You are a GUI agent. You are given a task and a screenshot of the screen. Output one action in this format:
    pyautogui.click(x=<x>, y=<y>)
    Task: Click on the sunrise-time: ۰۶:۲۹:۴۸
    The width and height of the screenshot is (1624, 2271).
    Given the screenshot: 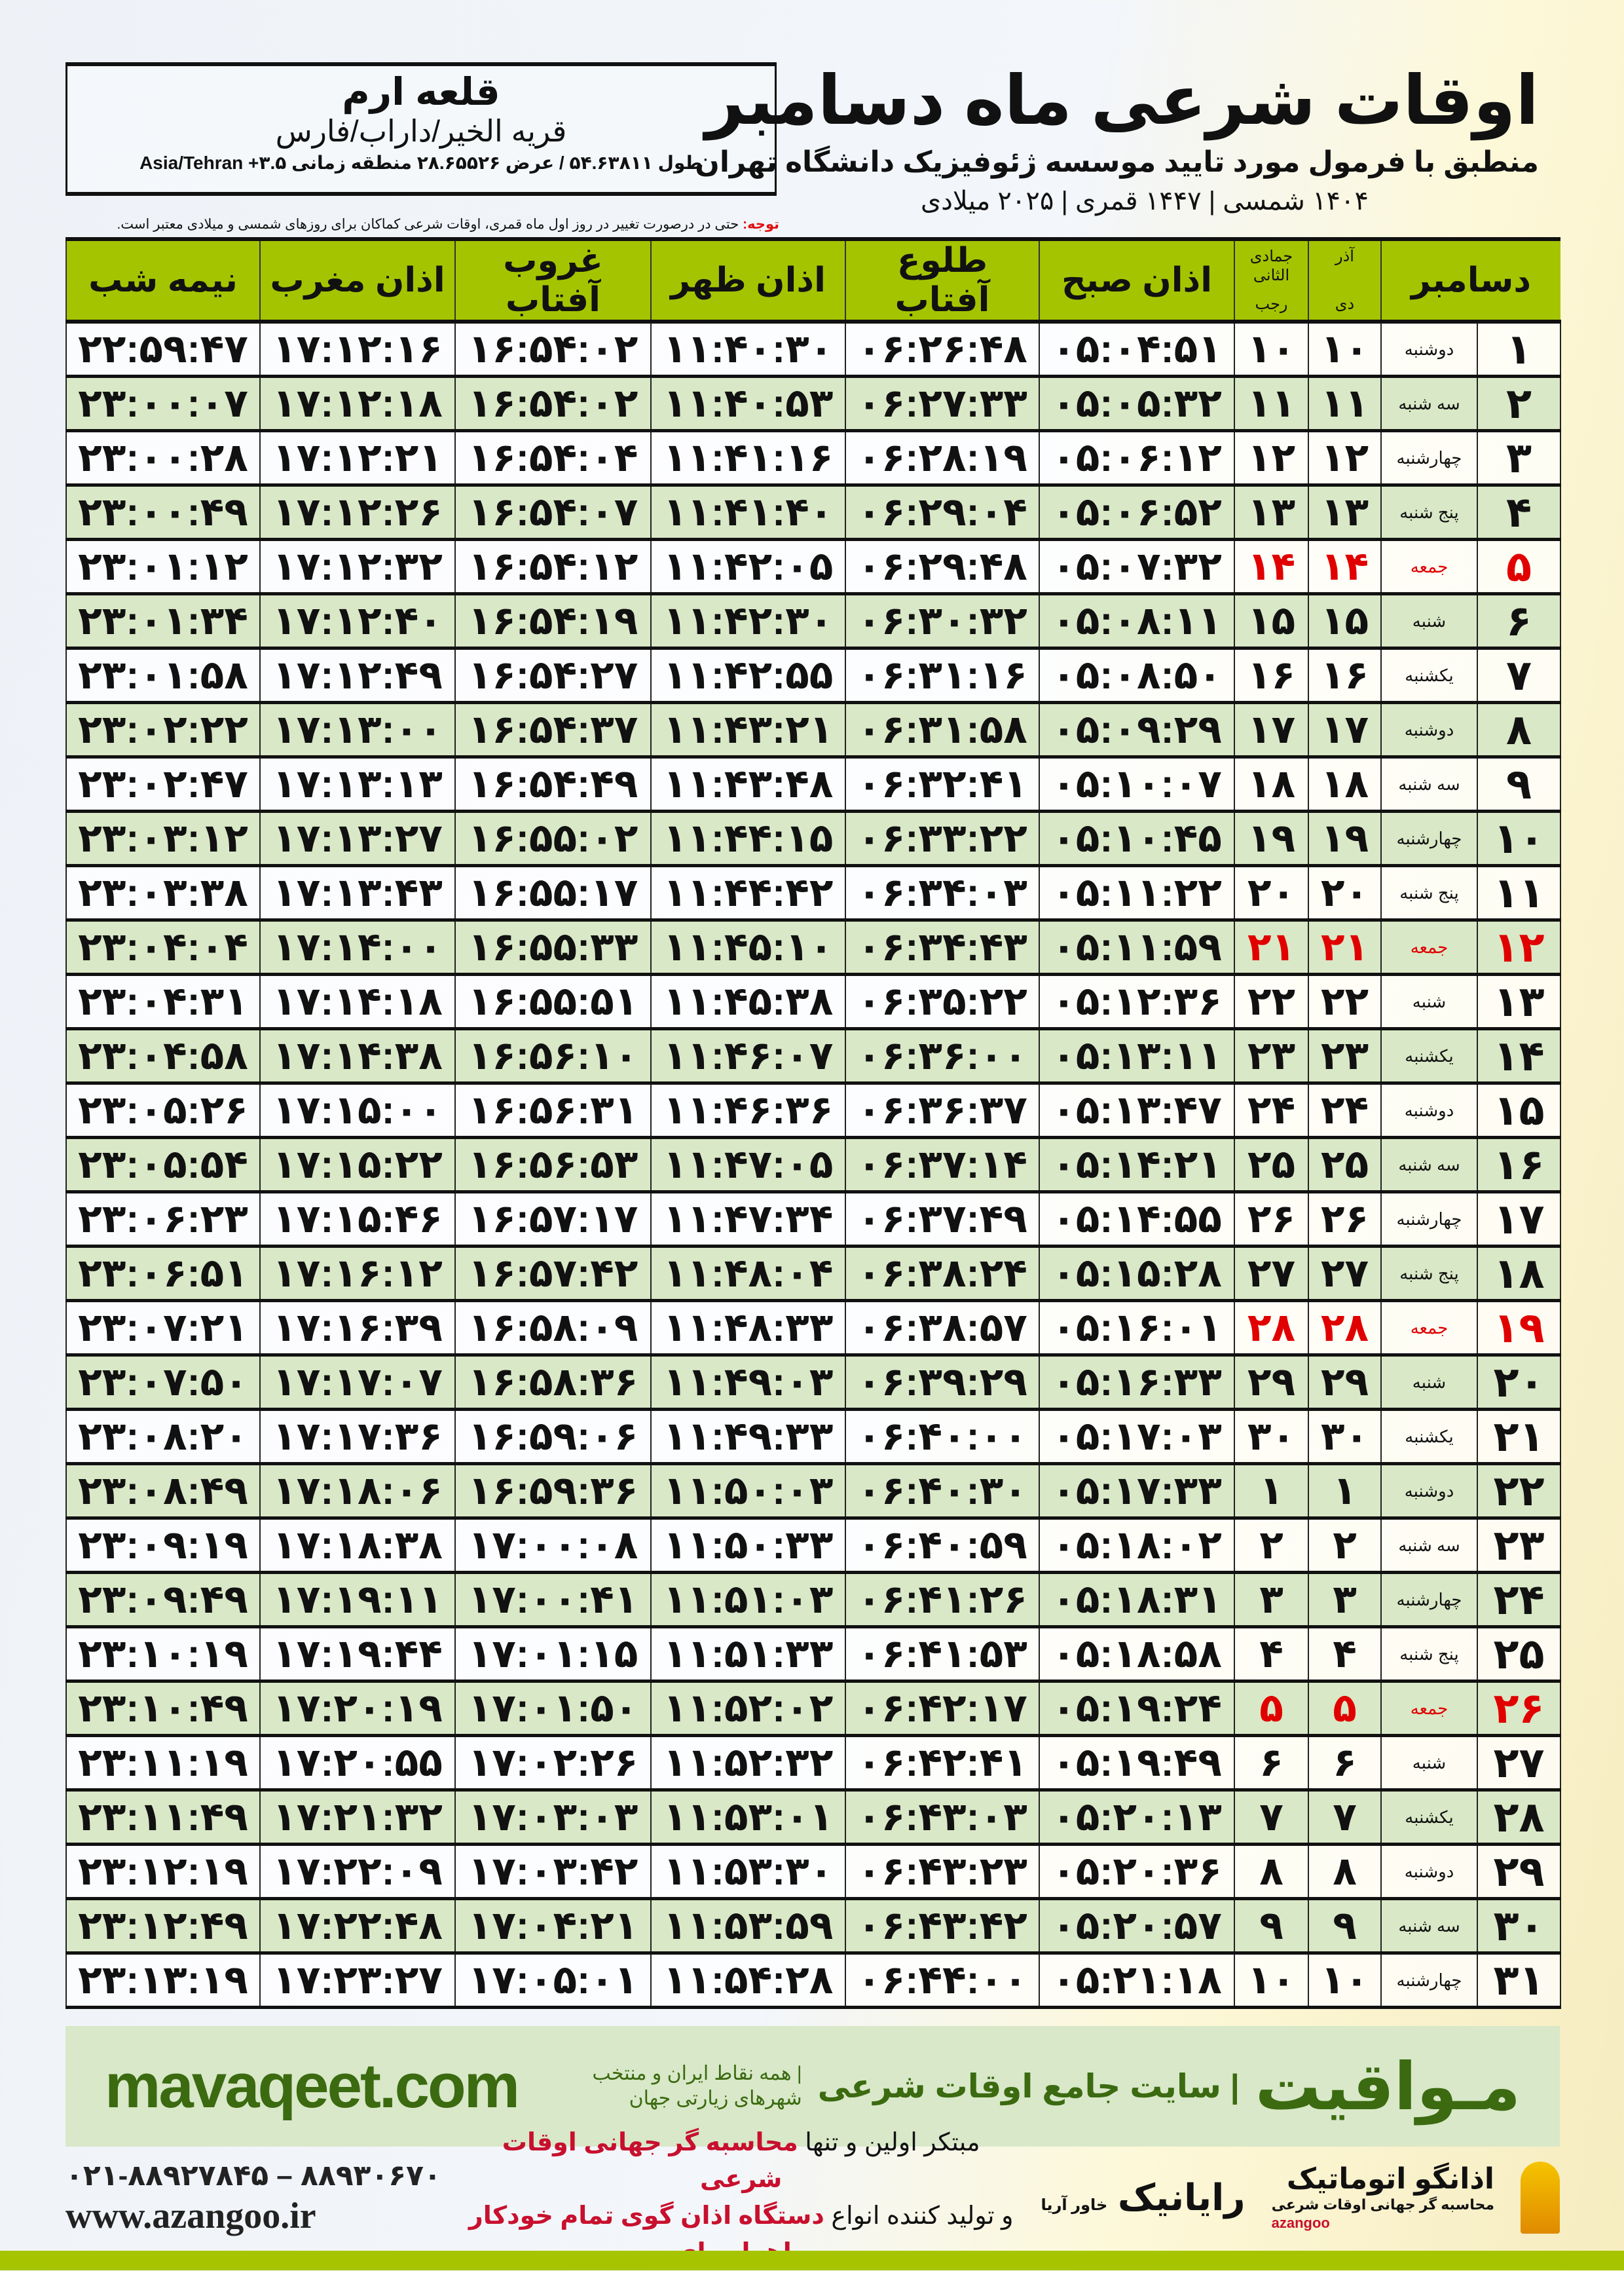 What is the action you would take?
    pyautogui.click(x=942, y=566)
    